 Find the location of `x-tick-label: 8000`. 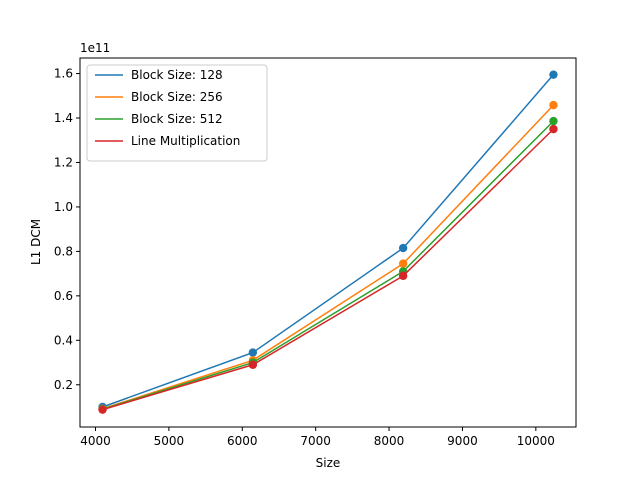

x-tick-label: 8000 is located at coordinates (389, 441).